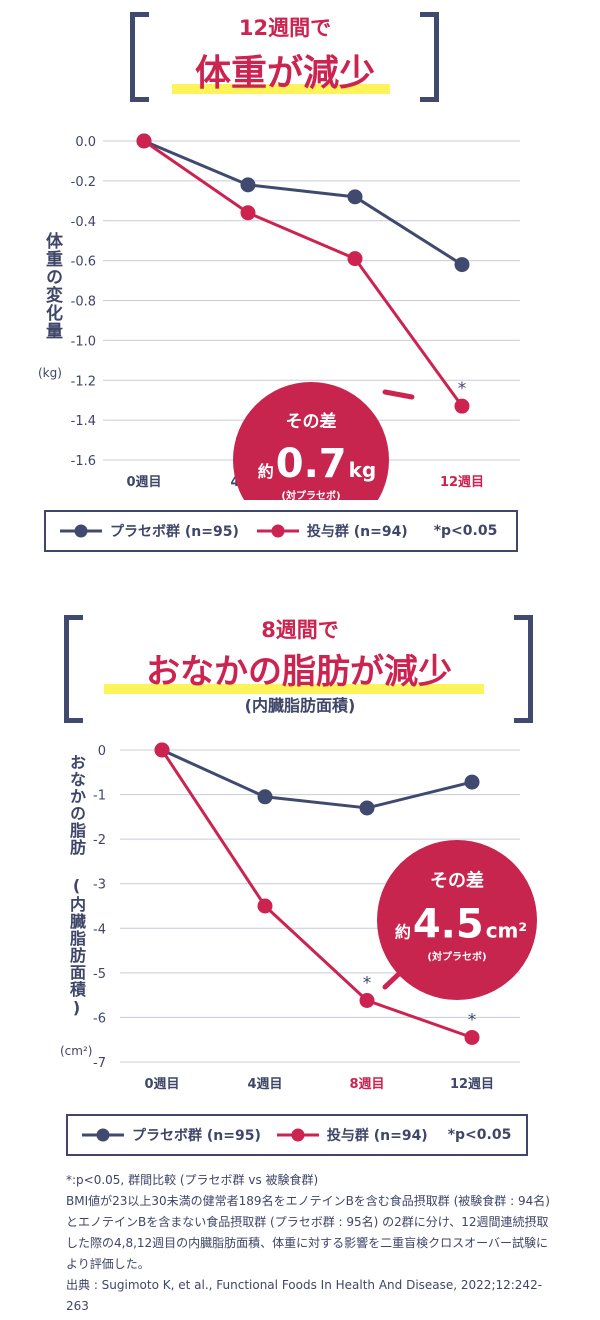 This screenshot has height=1320, width=600. Describe the element at coordinates (83, 182) in the screenshot. I see `y-tick-label: -0.2` at that location.